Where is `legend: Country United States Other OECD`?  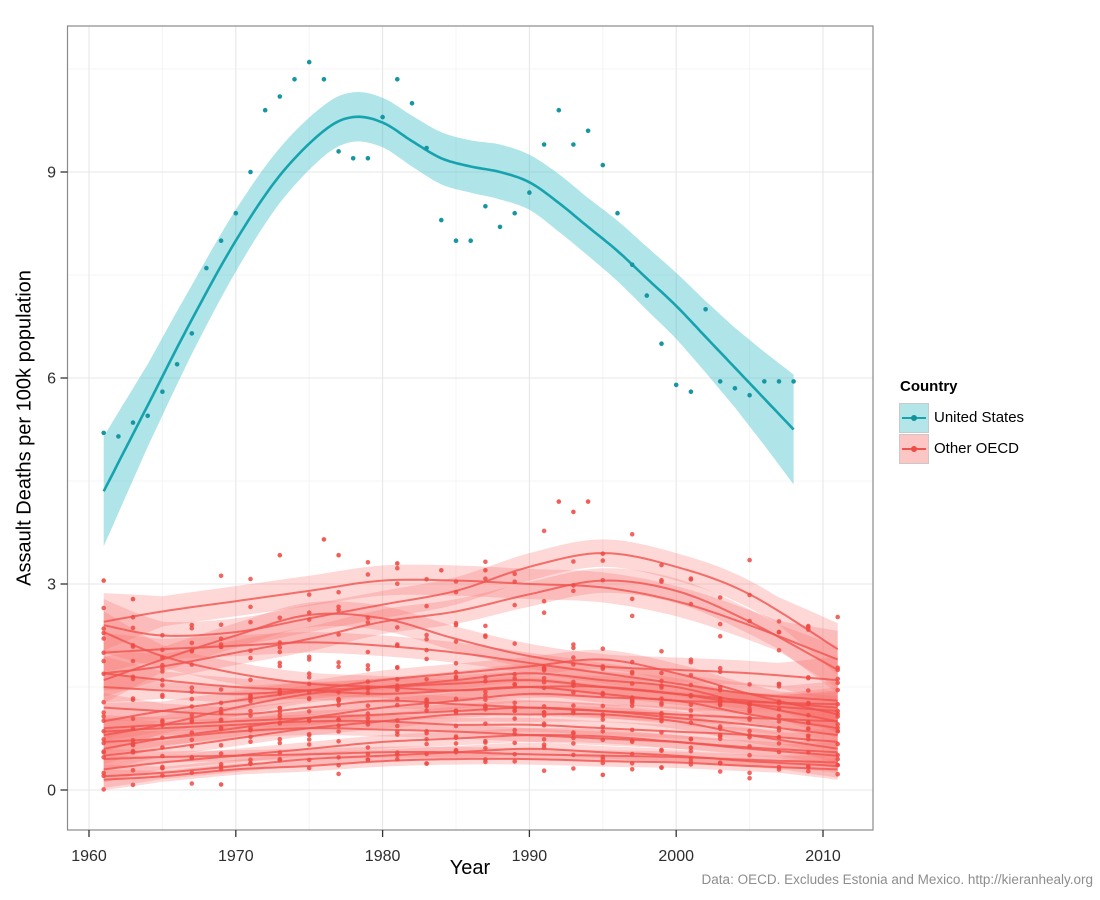
legend: Country United States Other OECD is located at coordinates (961, 421).